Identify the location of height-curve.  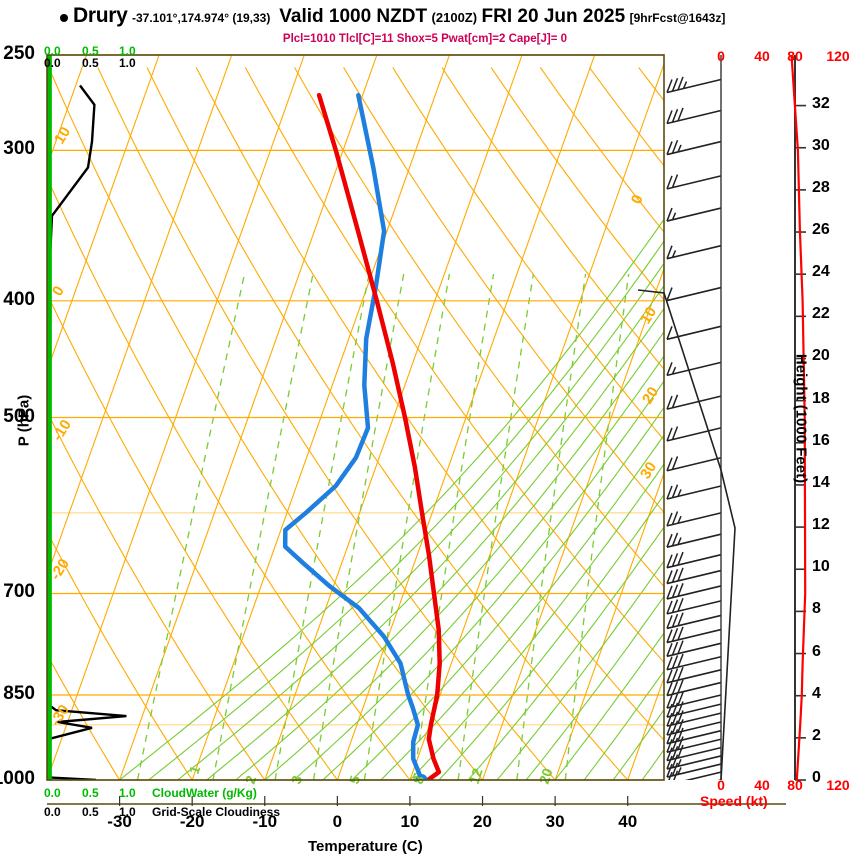
(798, 417).